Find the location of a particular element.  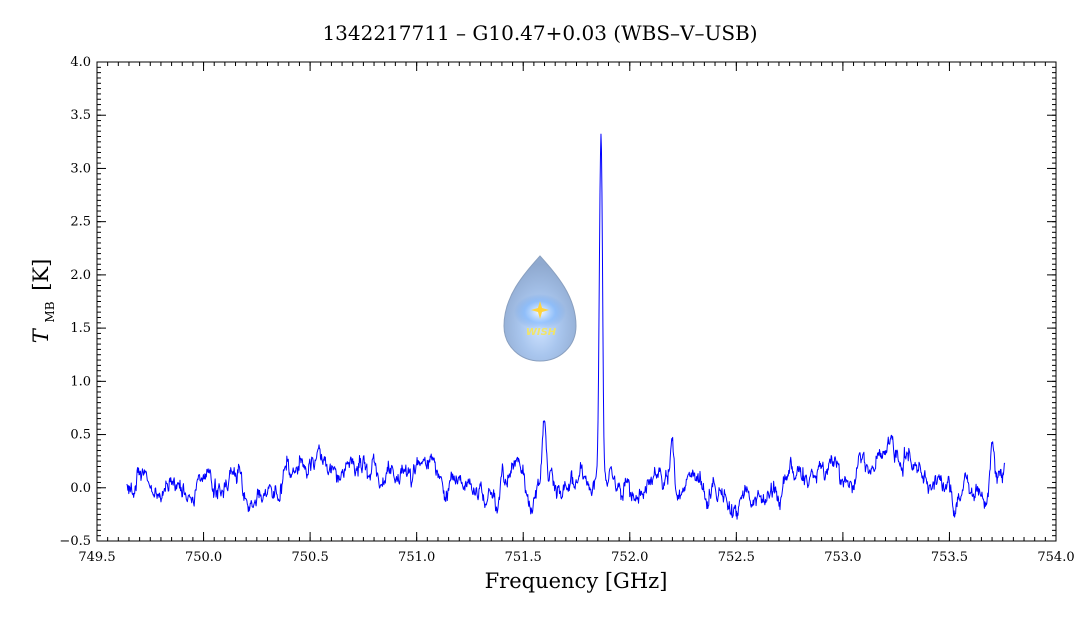

x-tick-label: 750.5 is located at coordinates (310, 557).